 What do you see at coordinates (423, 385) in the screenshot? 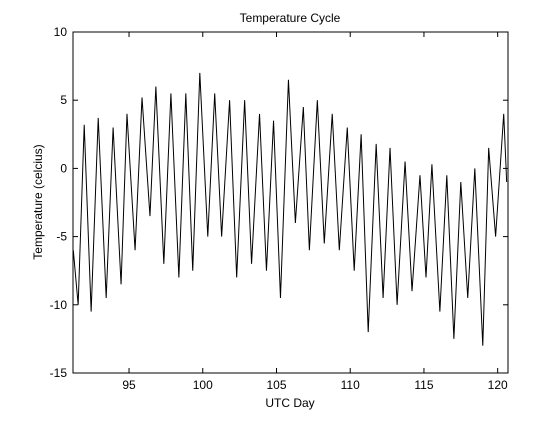
I see `x-tick-label: 115` at bounding box center [423, 385].